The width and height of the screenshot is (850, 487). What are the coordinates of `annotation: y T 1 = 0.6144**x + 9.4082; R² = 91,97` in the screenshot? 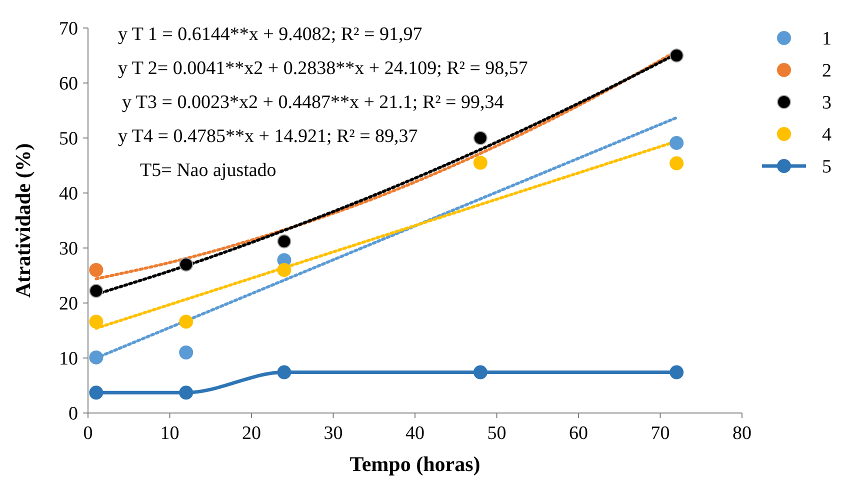 It's located at (270, 34).